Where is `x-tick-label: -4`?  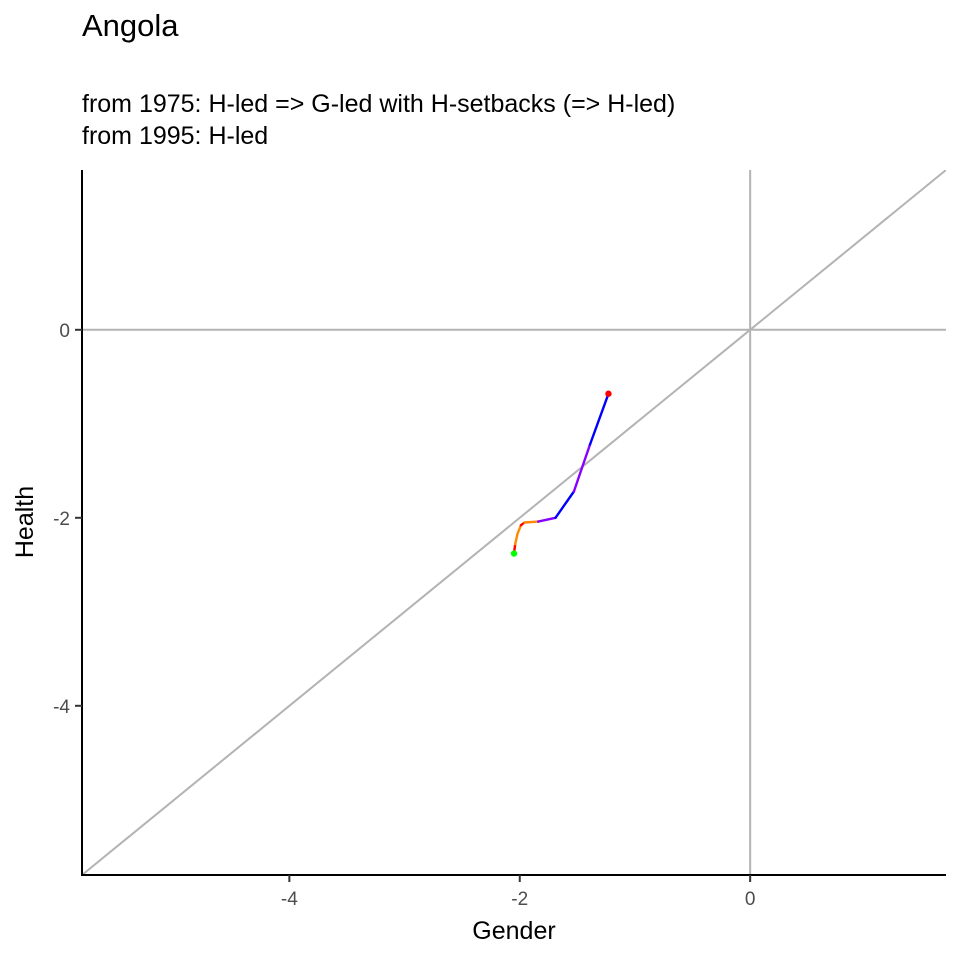
x-tick-label: -4 is located at coordinates (289, 899).